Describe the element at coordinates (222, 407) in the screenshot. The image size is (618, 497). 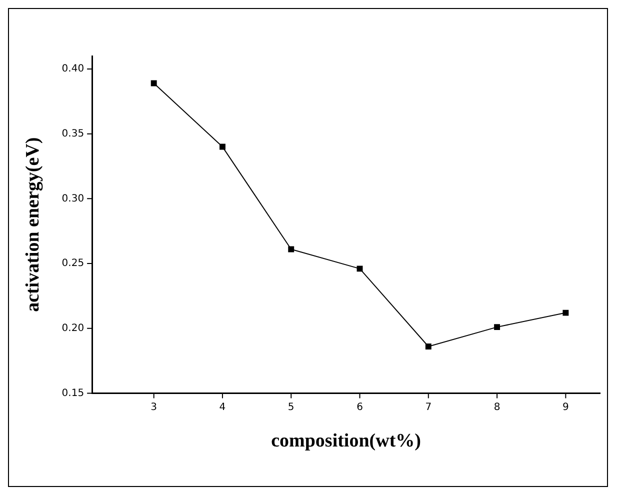
I see `x-tick-label: 4` at that location.